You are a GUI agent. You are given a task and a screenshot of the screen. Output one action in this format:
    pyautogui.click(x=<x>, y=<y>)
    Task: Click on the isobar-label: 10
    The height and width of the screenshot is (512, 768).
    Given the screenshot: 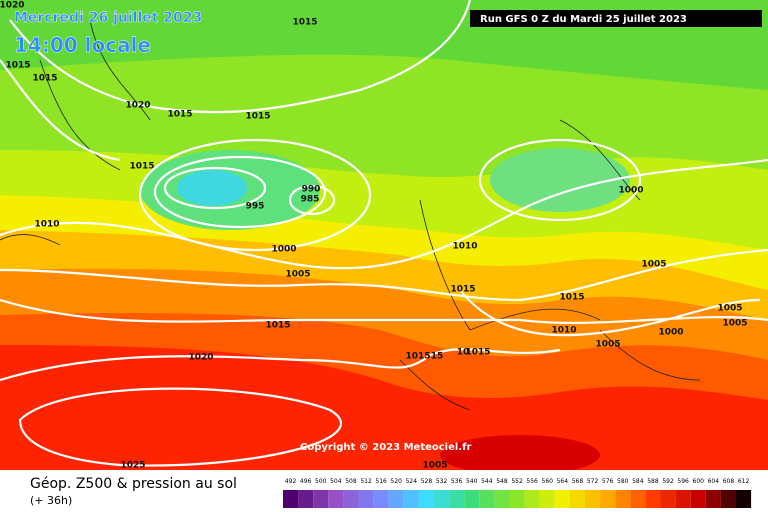 What is the action you would take?
    pyautogui.click(x=463, y=353)
    